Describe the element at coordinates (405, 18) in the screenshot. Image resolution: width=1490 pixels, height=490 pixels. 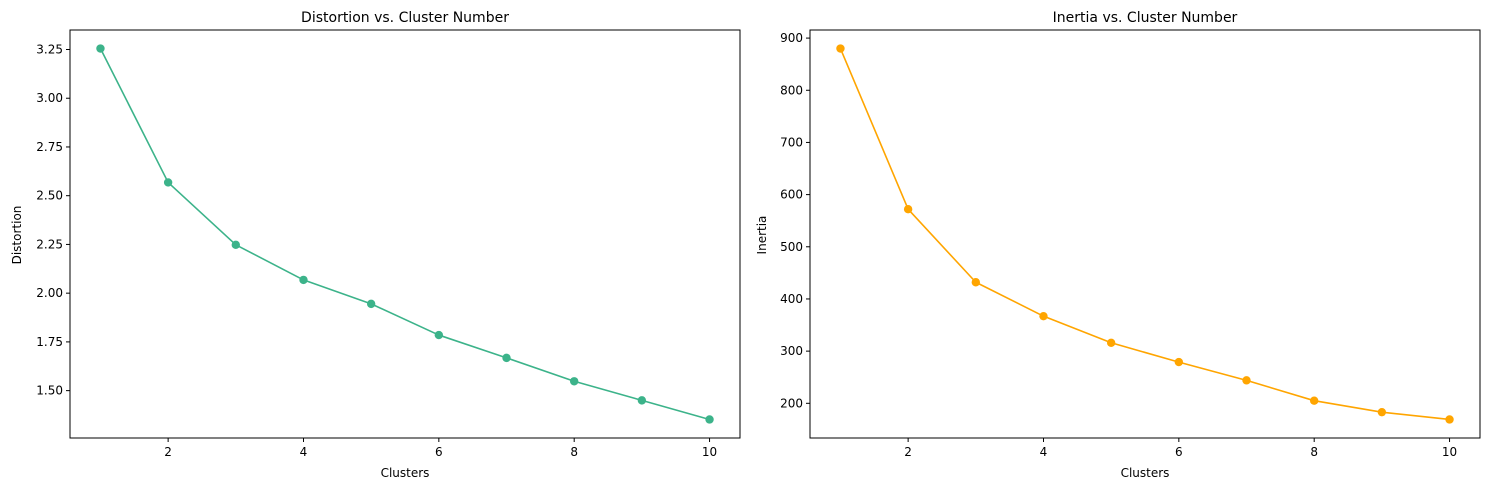
I see `chart-title: Distortion vs. Cluster Number` at that location.